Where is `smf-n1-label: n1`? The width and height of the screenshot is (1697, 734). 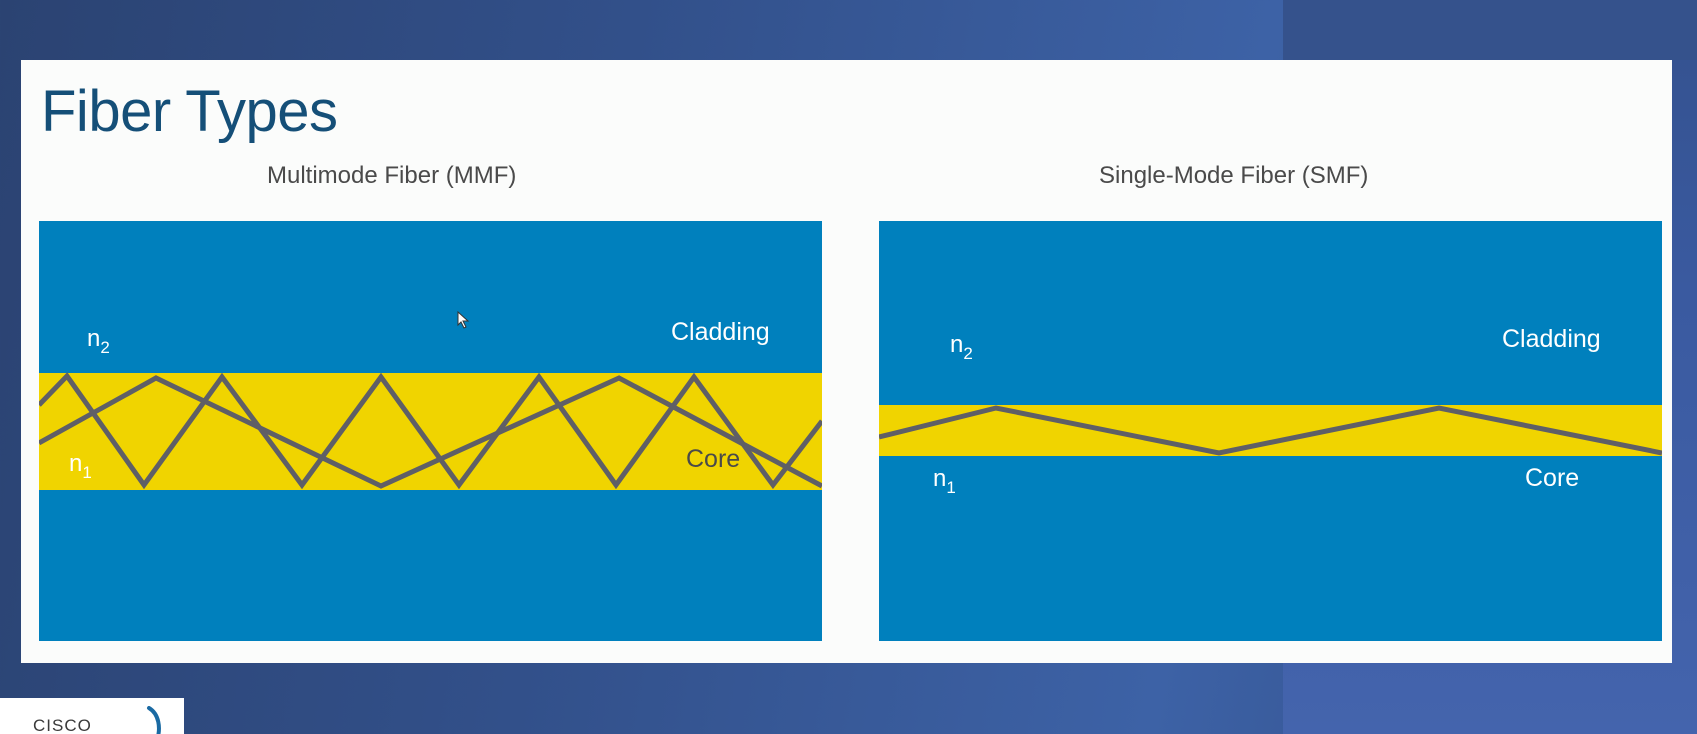
smf-n1-label: n1 is located at coordinates (944, 481).